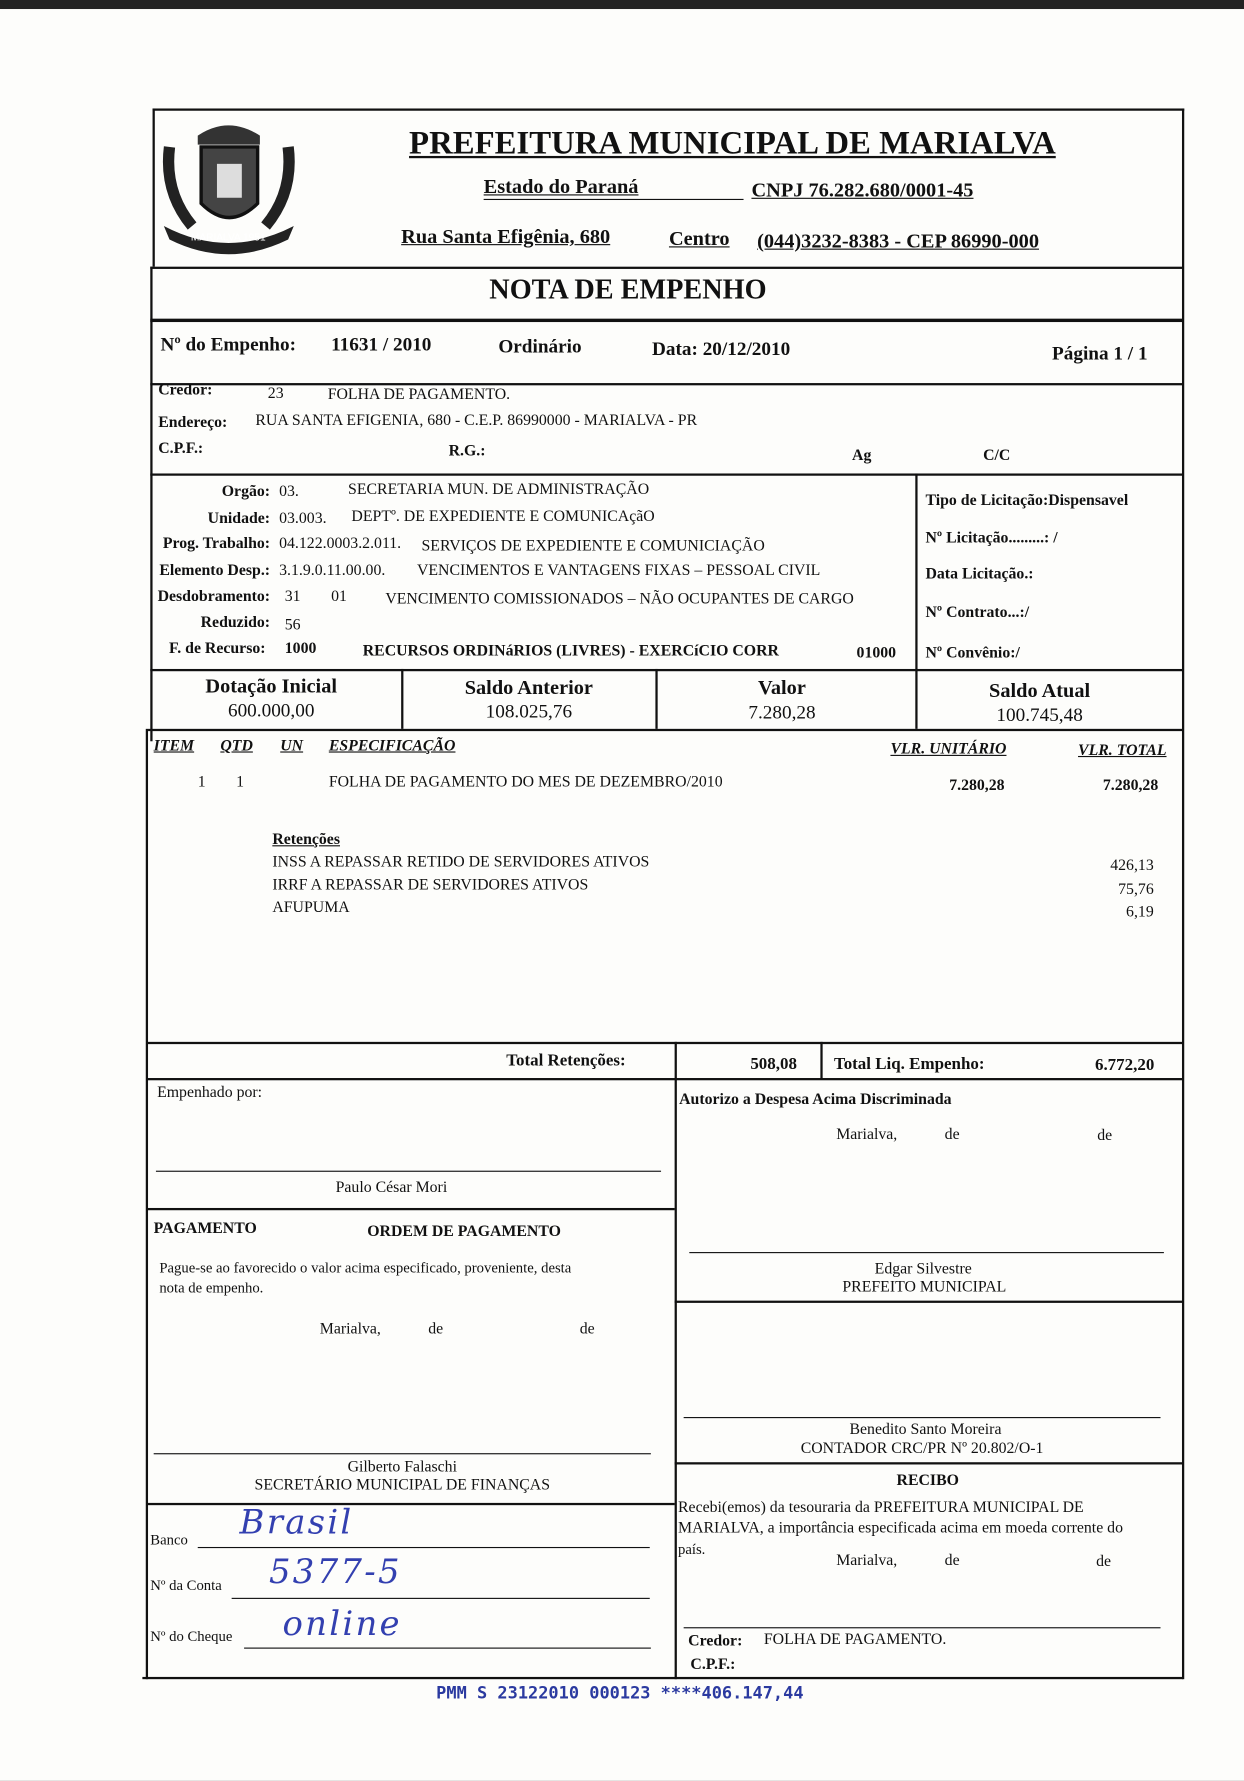  Describe the element at coordinates (924, 1288) in the screenshot. I see `prefeito-cargo: PREFEITO MUNICIPAL` at that location.